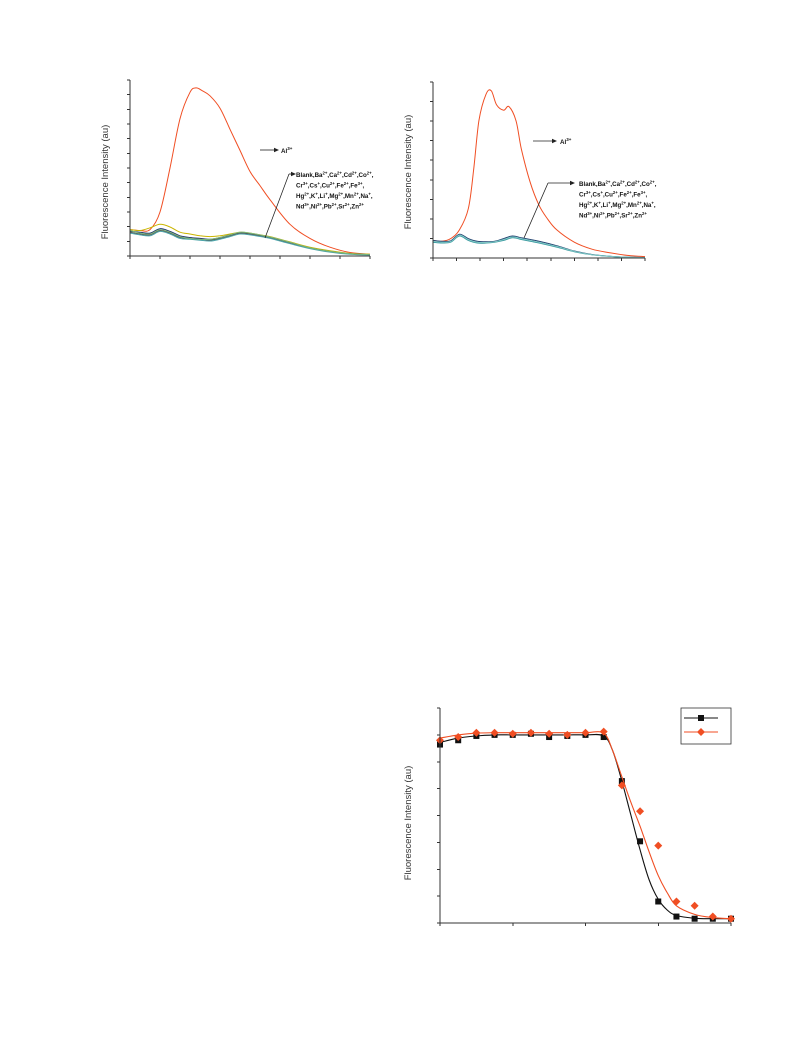 The image size is (793, 1057). I want to click on series-line-black, so click(585, 826).